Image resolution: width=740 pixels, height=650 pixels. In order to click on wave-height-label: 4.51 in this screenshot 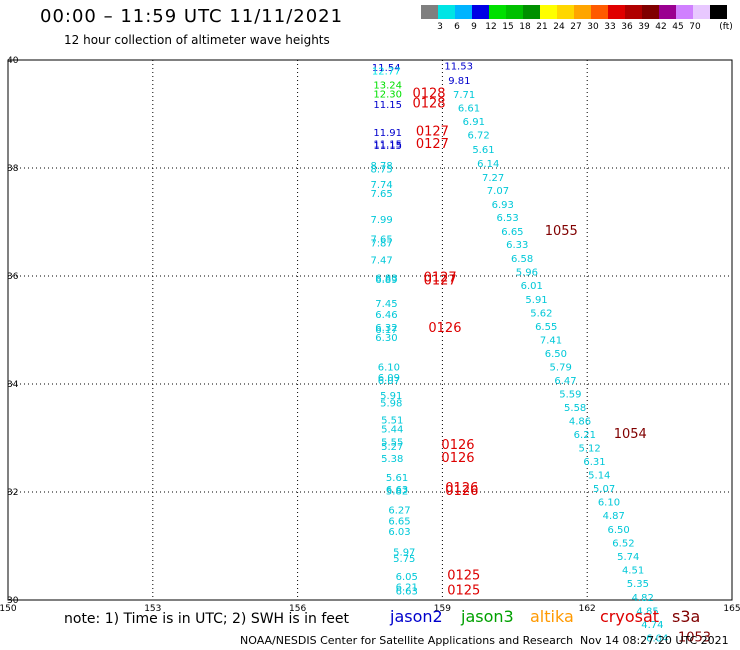, I will do `click(633, 571)`.